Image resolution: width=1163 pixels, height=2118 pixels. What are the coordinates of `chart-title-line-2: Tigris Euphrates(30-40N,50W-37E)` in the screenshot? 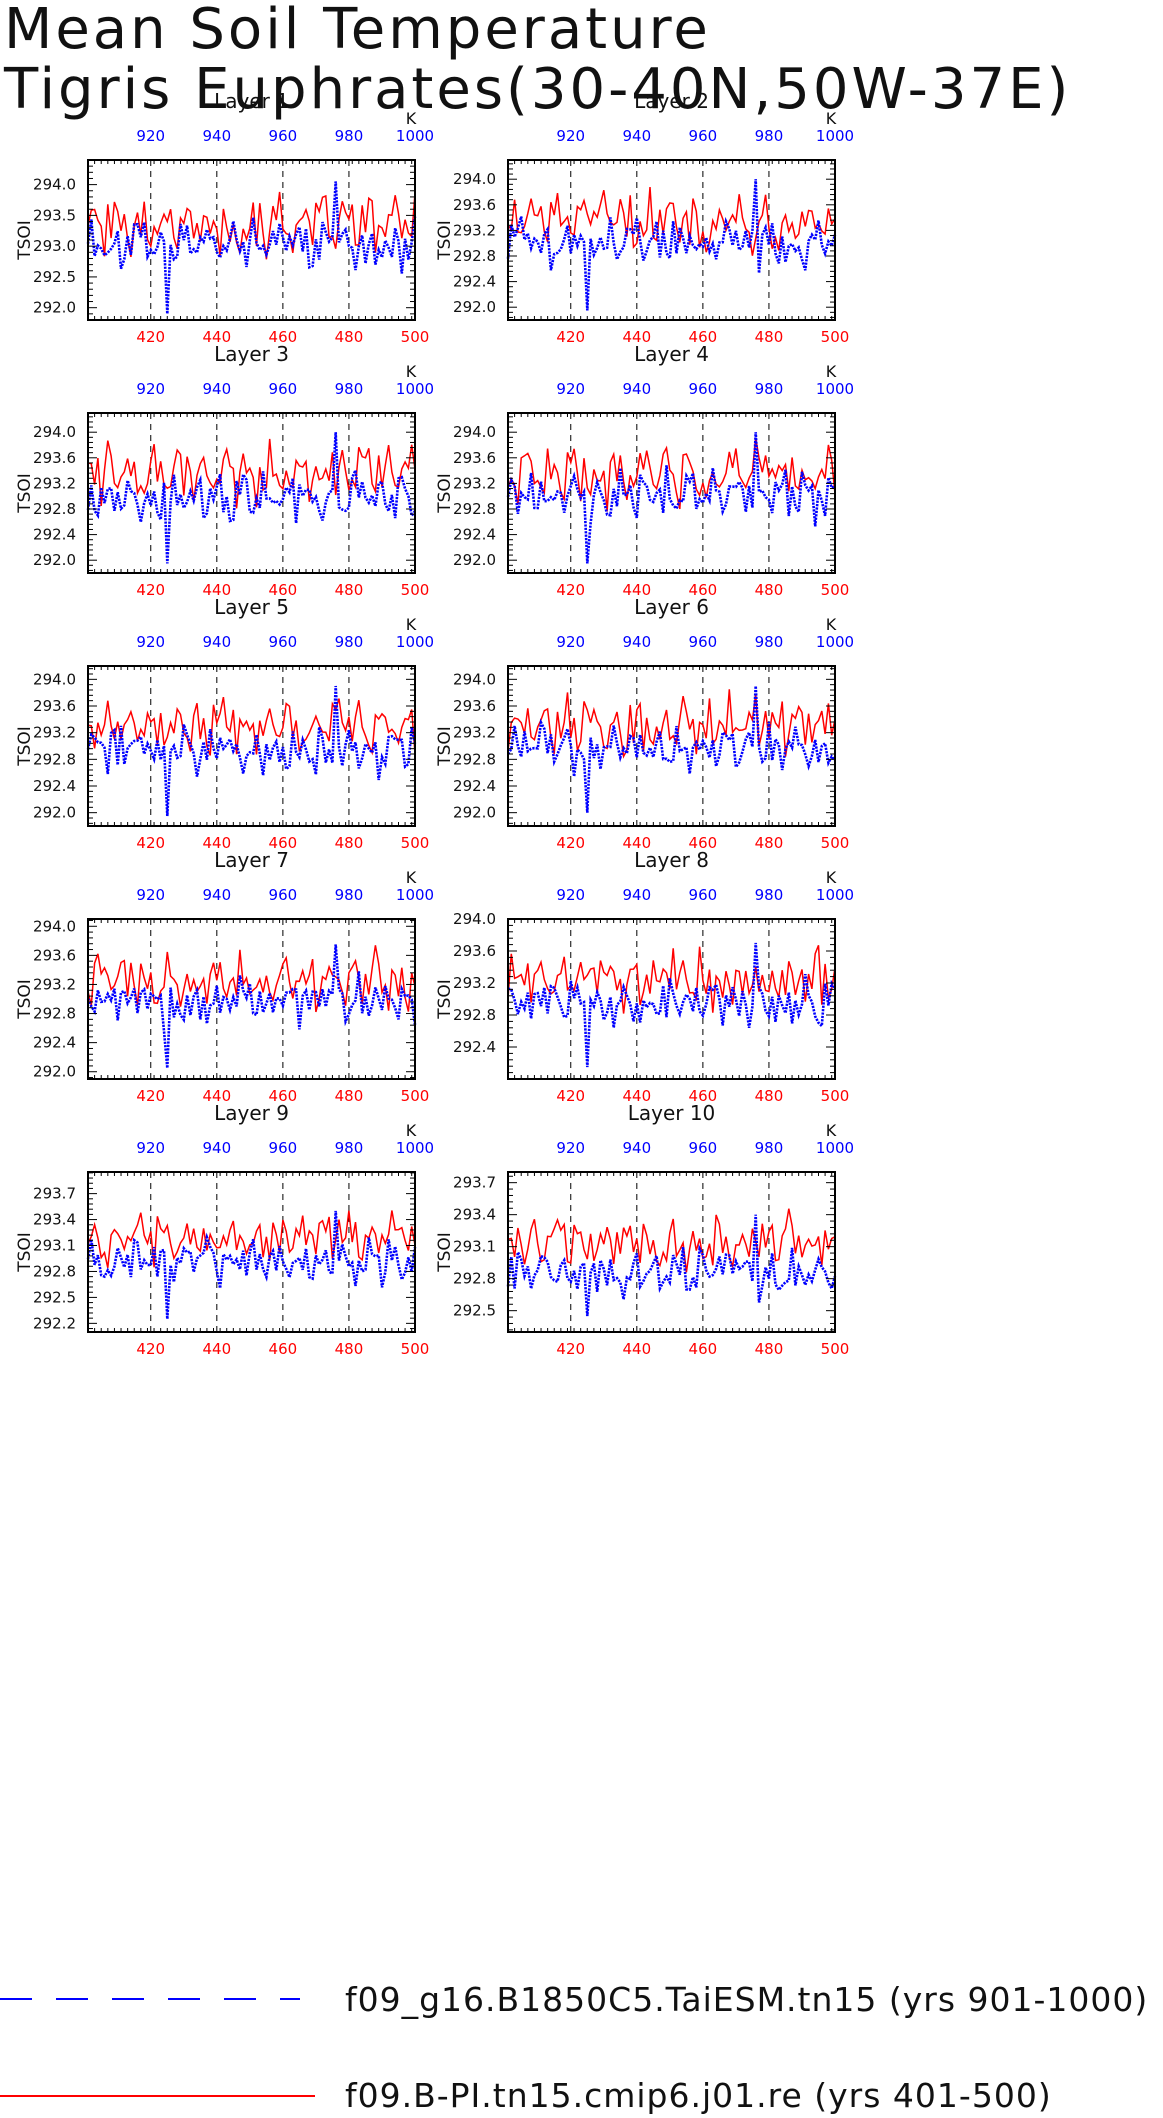 It's located at (538, 89).